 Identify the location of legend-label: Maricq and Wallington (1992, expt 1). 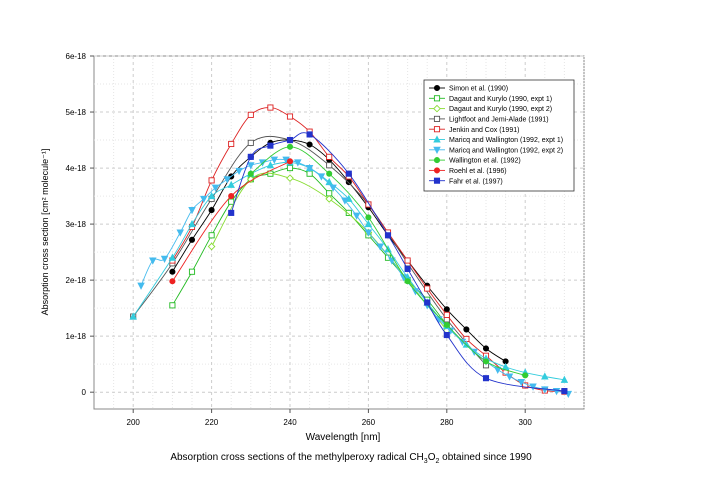
(506, 140).